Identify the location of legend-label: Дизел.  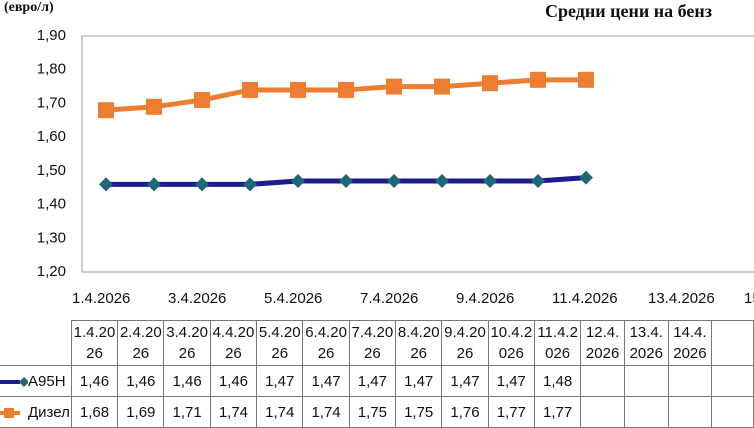
(49, 412).